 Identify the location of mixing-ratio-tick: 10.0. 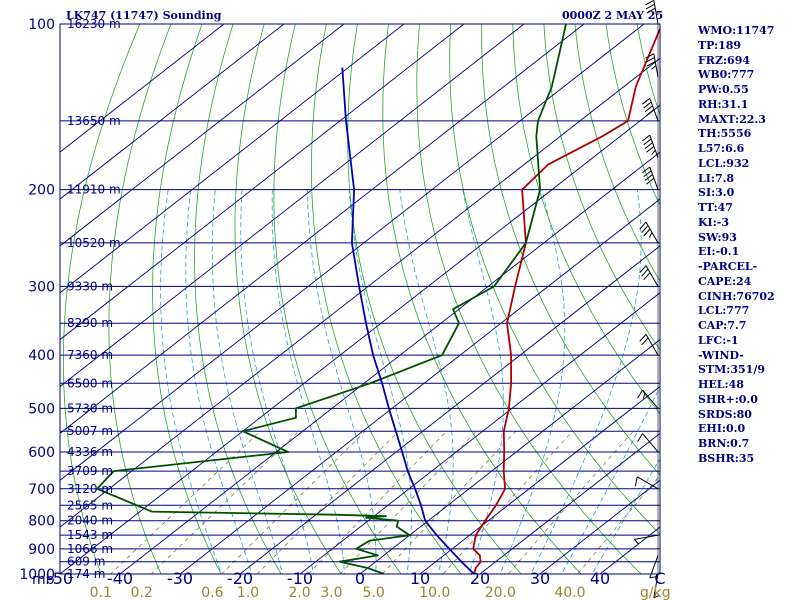
(434, 592).